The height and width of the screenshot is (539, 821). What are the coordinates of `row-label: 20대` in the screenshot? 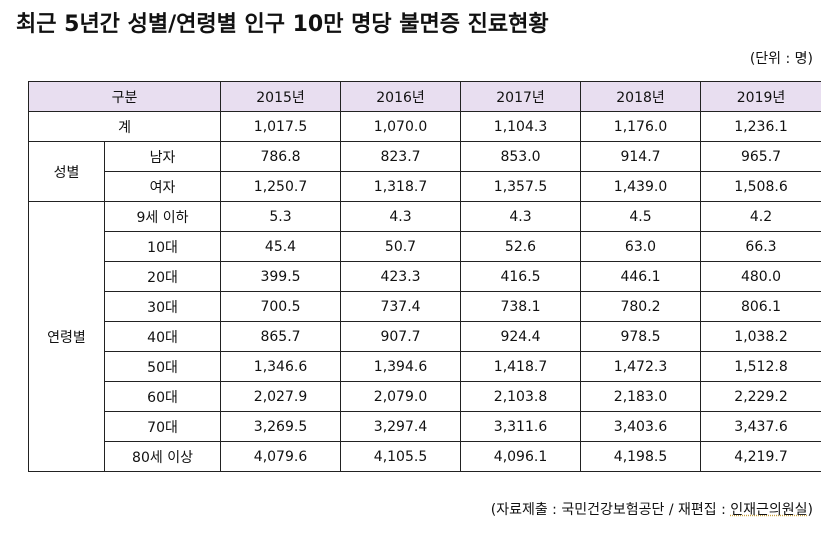 It's located at (162, 276).